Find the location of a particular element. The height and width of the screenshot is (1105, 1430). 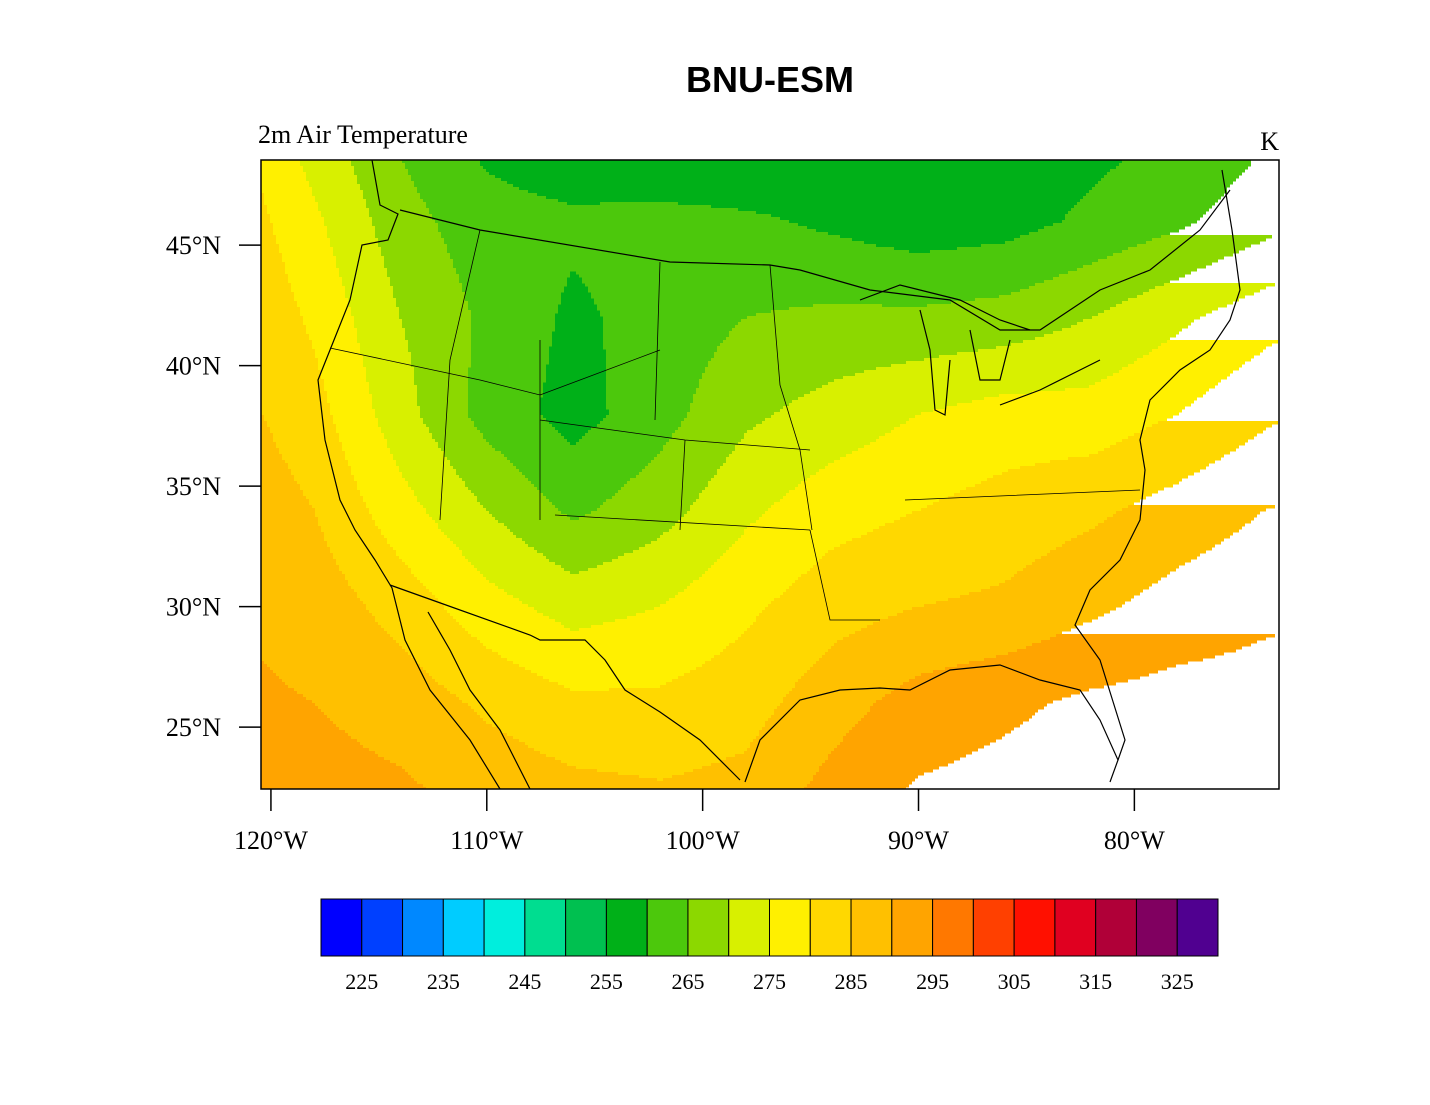

colorbar-label: 255 is located at coordinates (606, 981).